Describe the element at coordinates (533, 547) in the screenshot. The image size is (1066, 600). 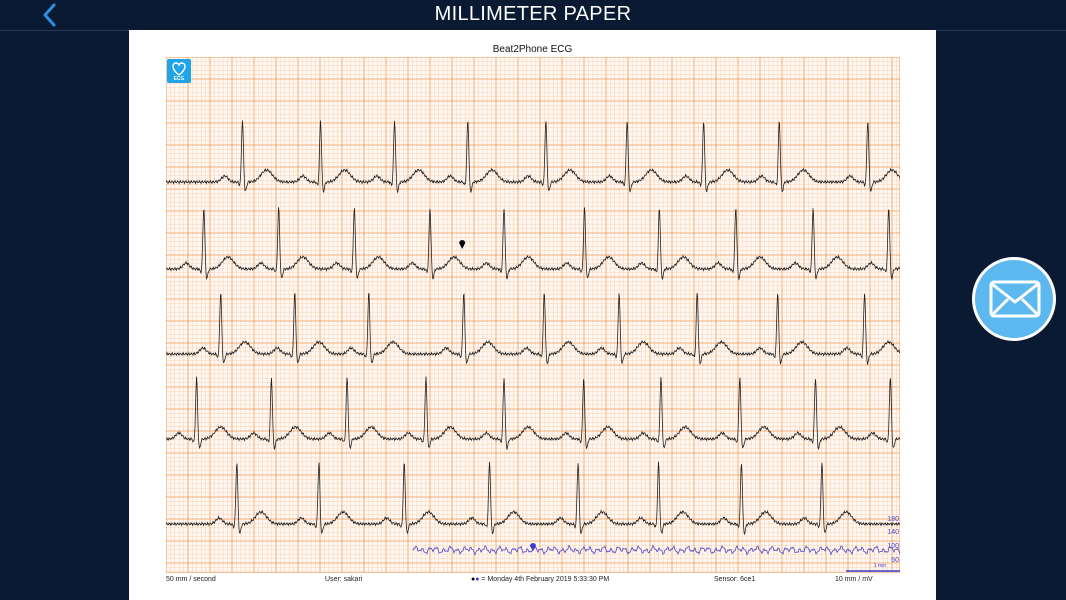
I see `hr-marker-icon` at that location.